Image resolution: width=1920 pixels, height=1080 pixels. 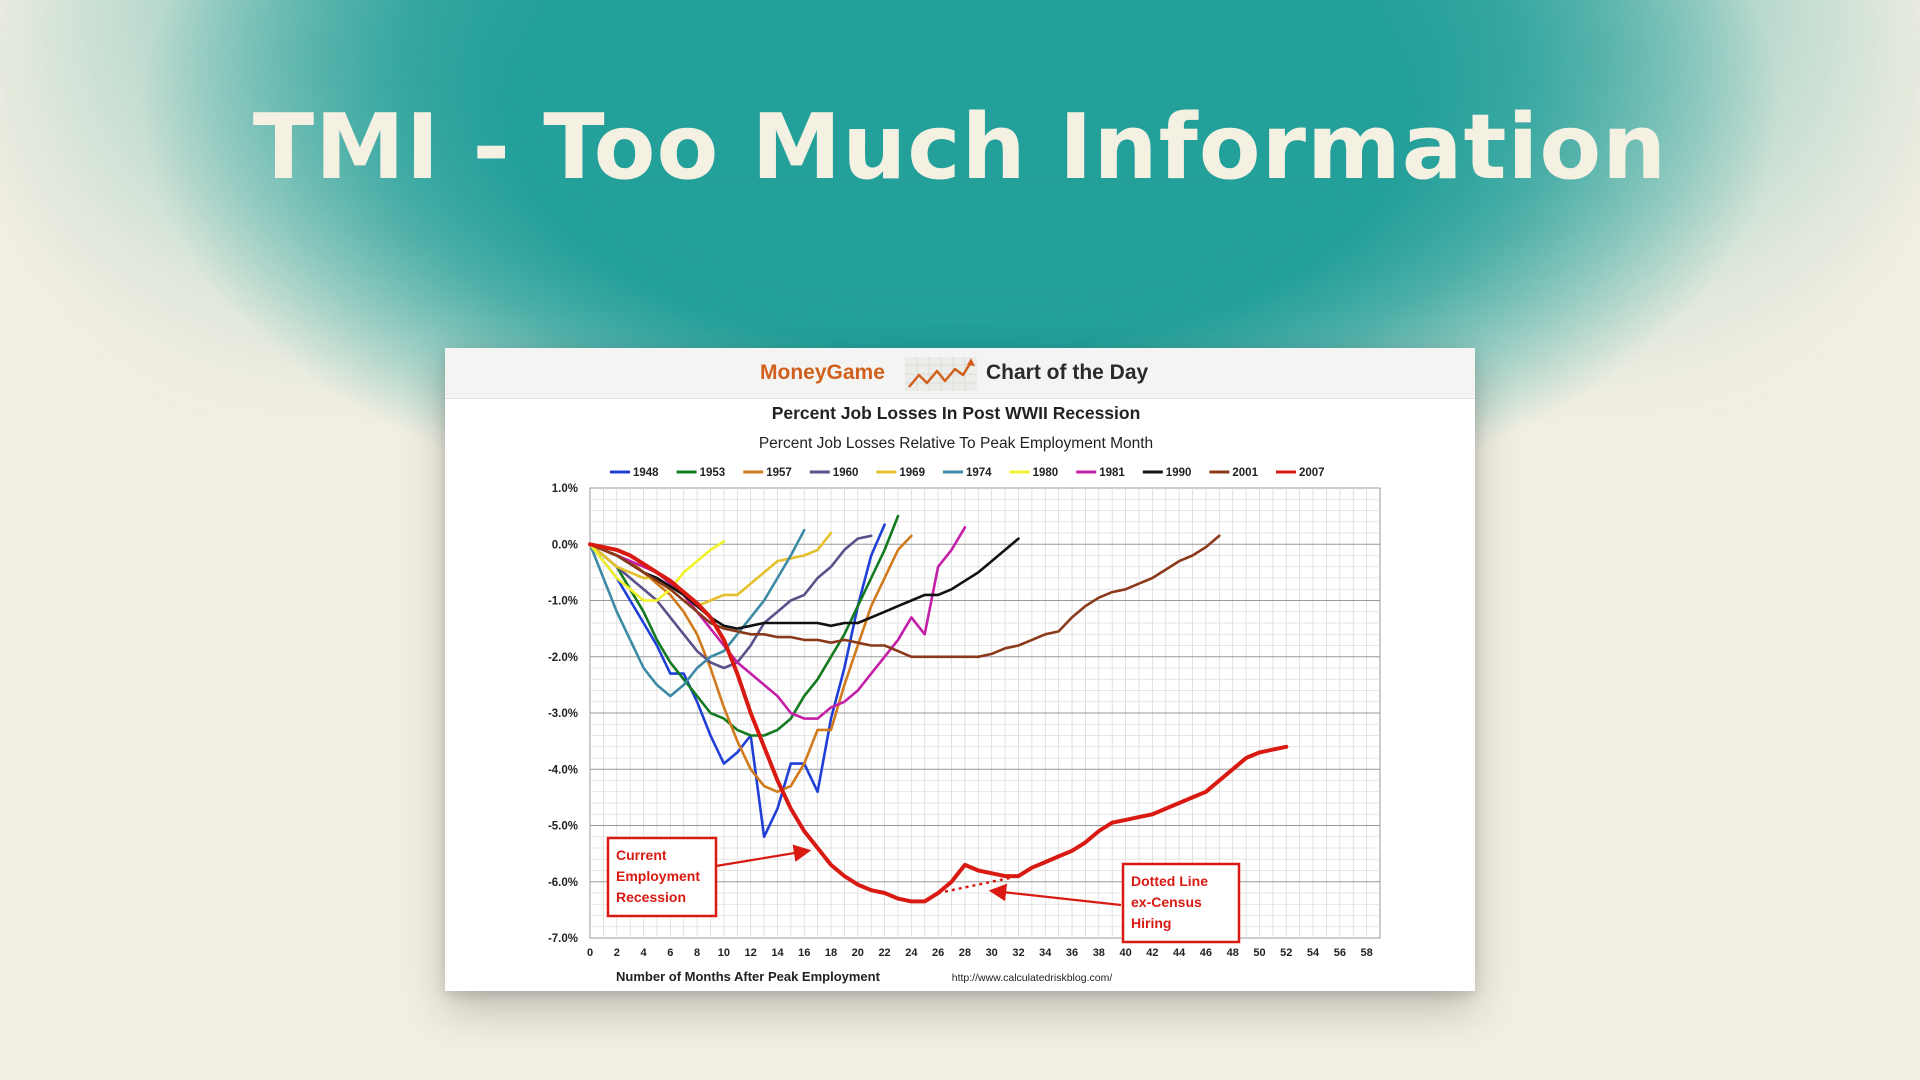 I want to click on x-tick-label: 46, so click(x=1206, y=953).